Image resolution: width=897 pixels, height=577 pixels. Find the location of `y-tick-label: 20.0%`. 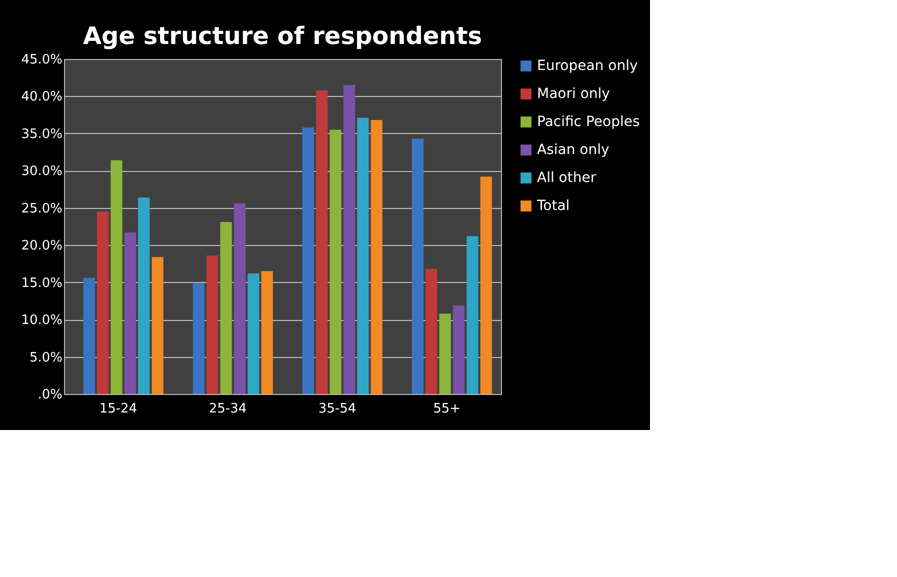

y-tick-label: 20.0% is located at coordinates (41, 246).